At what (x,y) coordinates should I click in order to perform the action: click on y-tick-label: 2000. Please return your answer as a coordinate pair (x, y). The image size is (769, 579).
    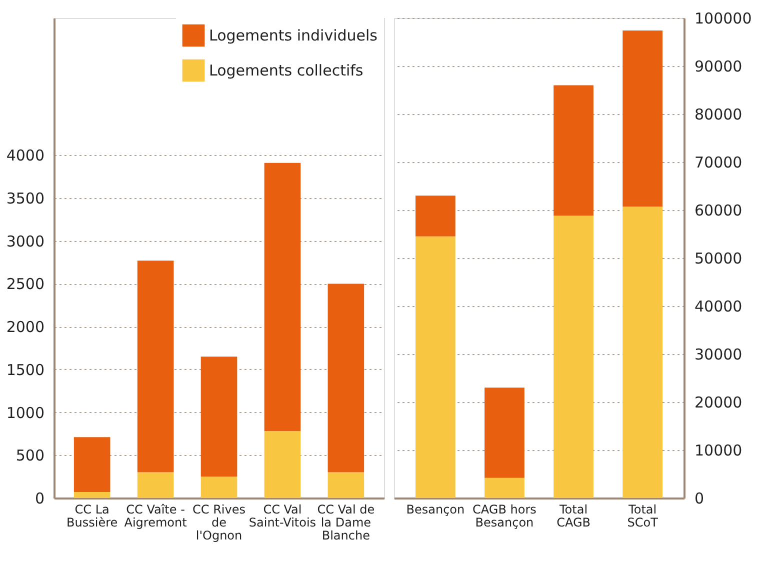
    Looking at the image, I should click on (25, 327).